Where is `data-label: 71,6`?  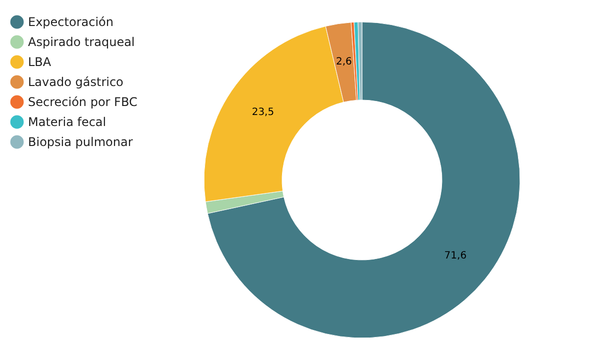 data-label: 71,6 is located at coordinates (455, 256).